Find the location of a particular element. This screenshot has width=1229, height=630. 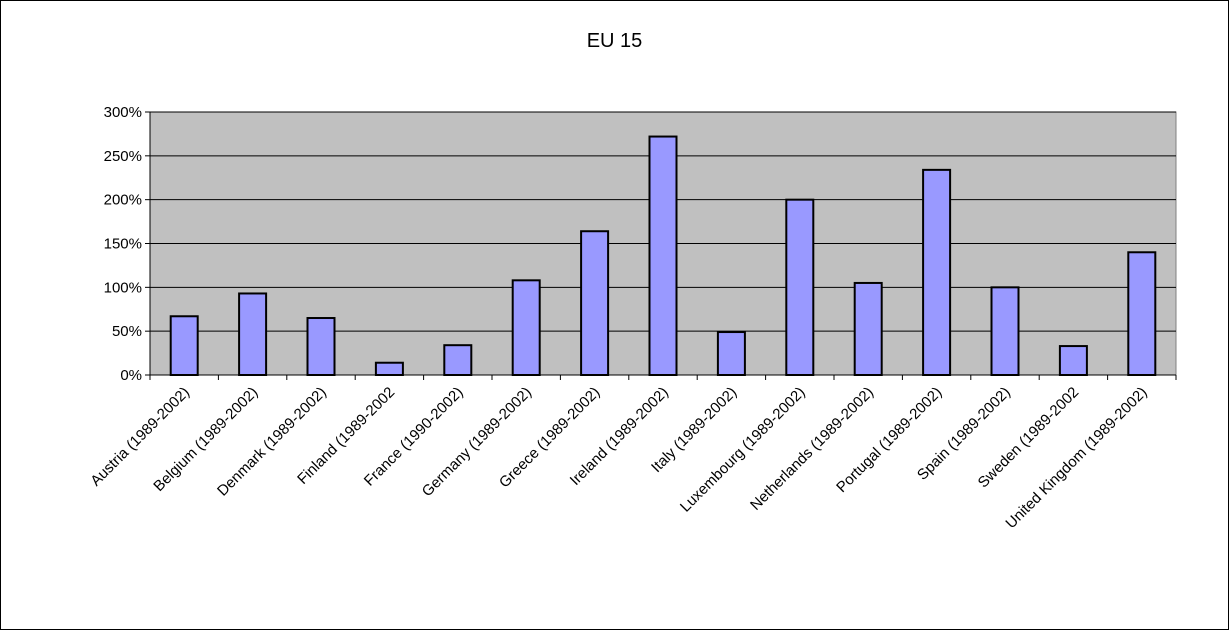

y-tick-labels: 0% 50% 100% 150% 200% 250% 300% is located at coordinates (123, 244).